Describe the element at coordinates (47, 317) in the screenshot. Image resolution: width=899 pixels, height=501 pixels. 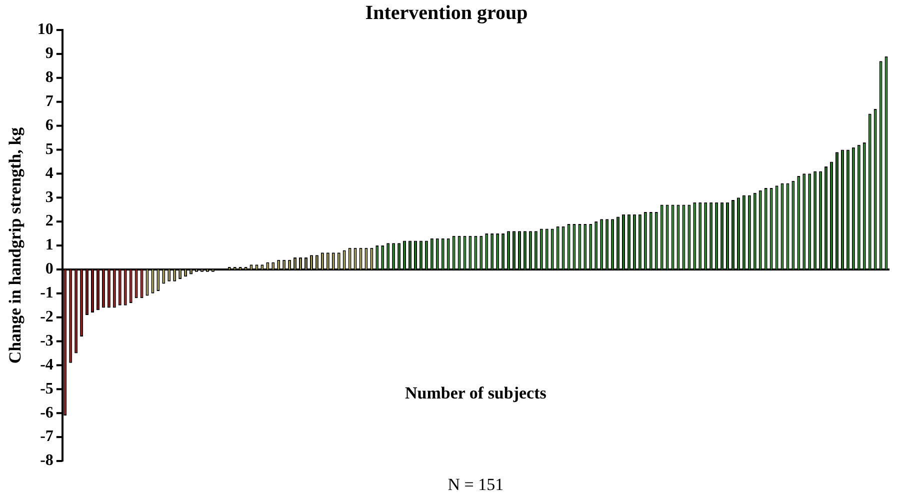
I see `y-tick-label: -2` at that location.